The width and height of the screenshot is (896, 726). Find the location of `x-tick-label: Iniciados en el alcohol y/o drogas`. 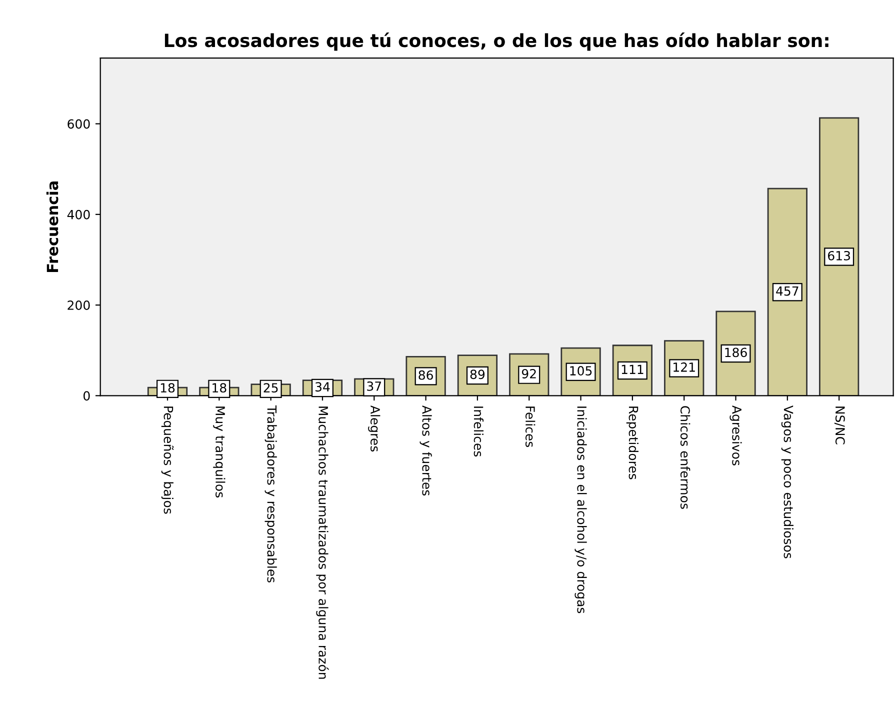

x-tick-label: Iniciados en el alcohol y/o drogas is located at coordinates (580, 510).